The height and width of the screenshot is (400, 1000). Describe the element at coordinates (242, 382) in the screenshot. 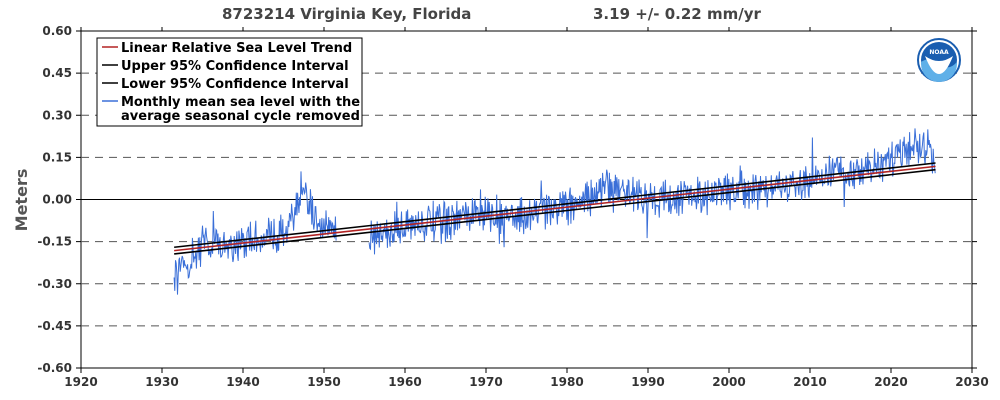

I see `x-tick-label: 1940` at that location.